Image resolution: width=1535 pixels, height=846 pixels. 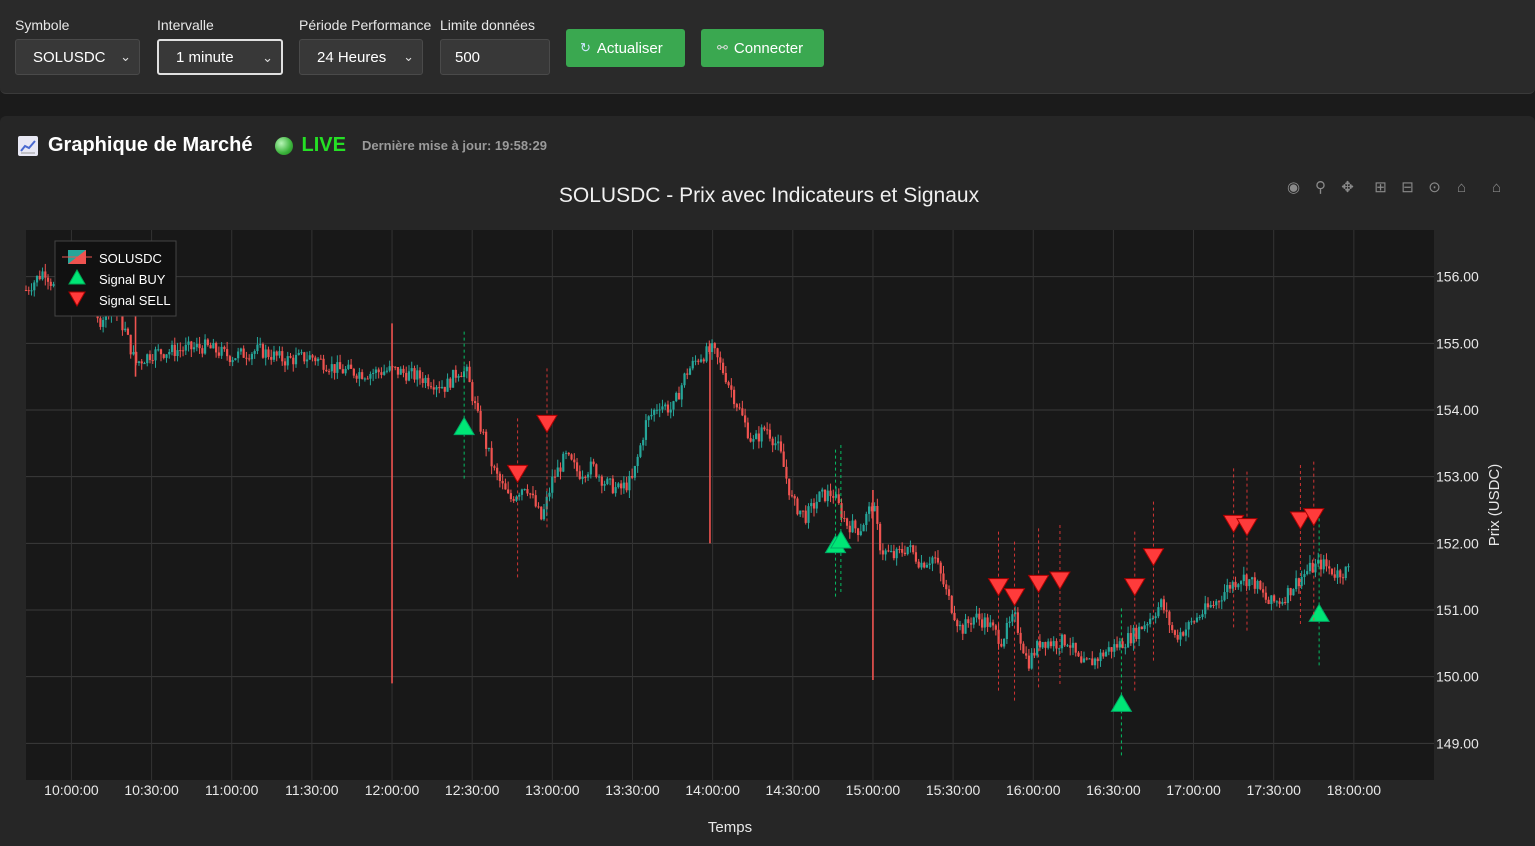 I want to click on refresh-button: ↻ Actualiser, so click(x=625, y=48).